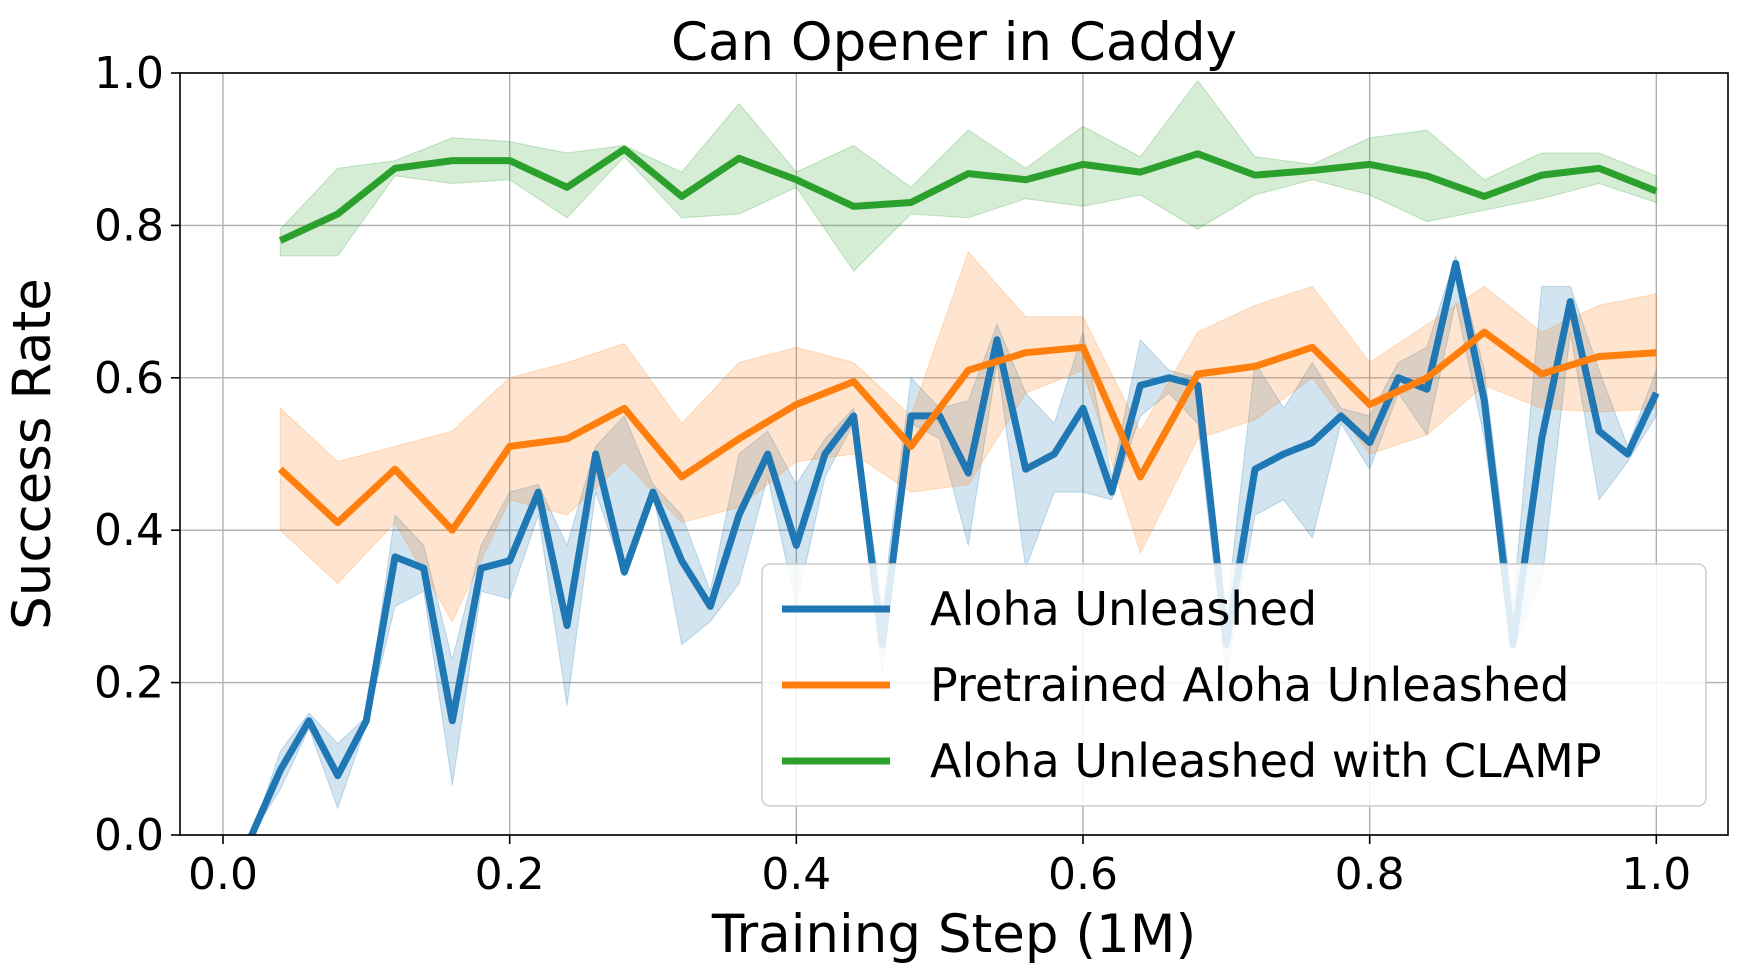 The width and height of the screenshot is (1747, 979). I want to click on legend-label-aloha-unleashed-with-clamp: Aloha Unleashed with CLAMP, so click(1266, 761).